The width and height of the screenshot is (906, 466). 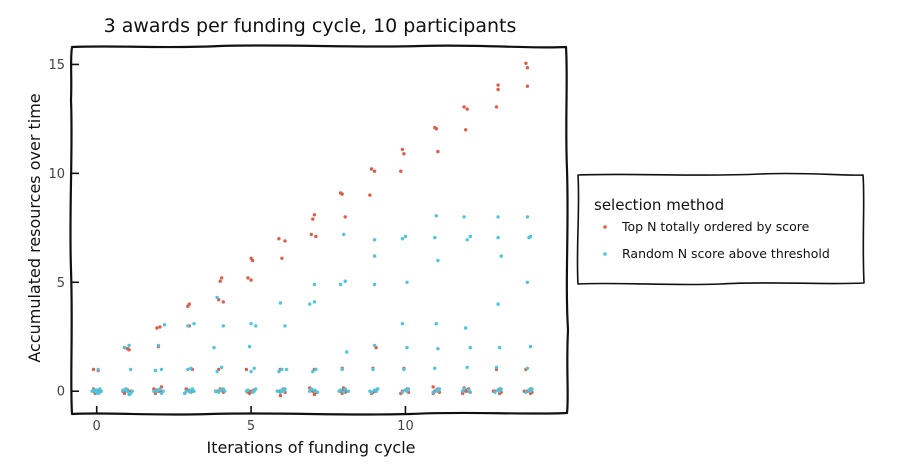 What do you see at coordinates (34, 227) in the screenshot?
I see `y-axis-label: Accumulated resources over time` at bounding box center [34, 227].